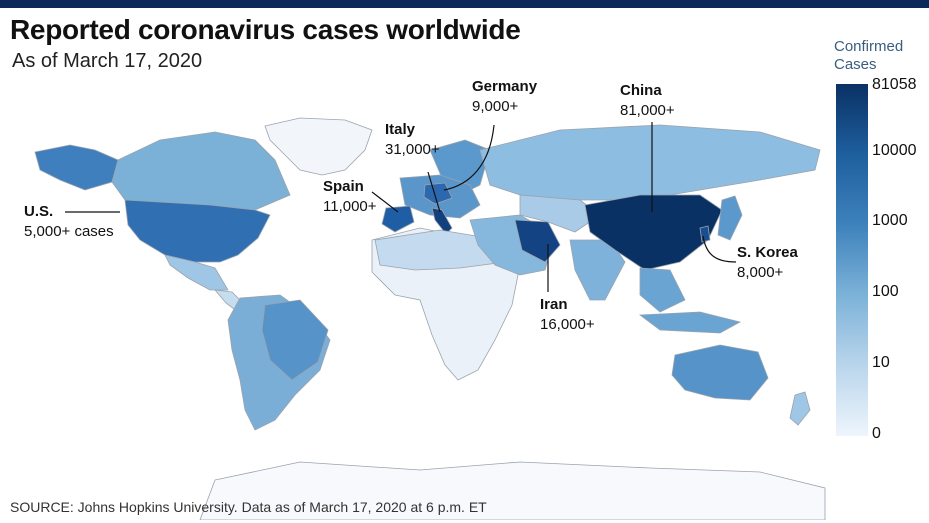 This screenshot has height=523, width=929. I want to click on russia, so click(650, 162).